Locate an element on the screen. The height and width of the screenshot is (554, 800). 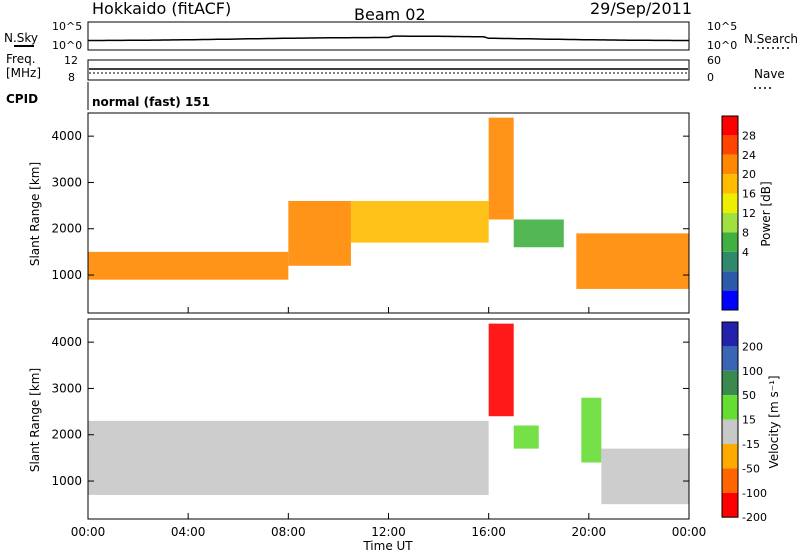
freq-unit-label: [MHz] is located at coordinates (23, 73).